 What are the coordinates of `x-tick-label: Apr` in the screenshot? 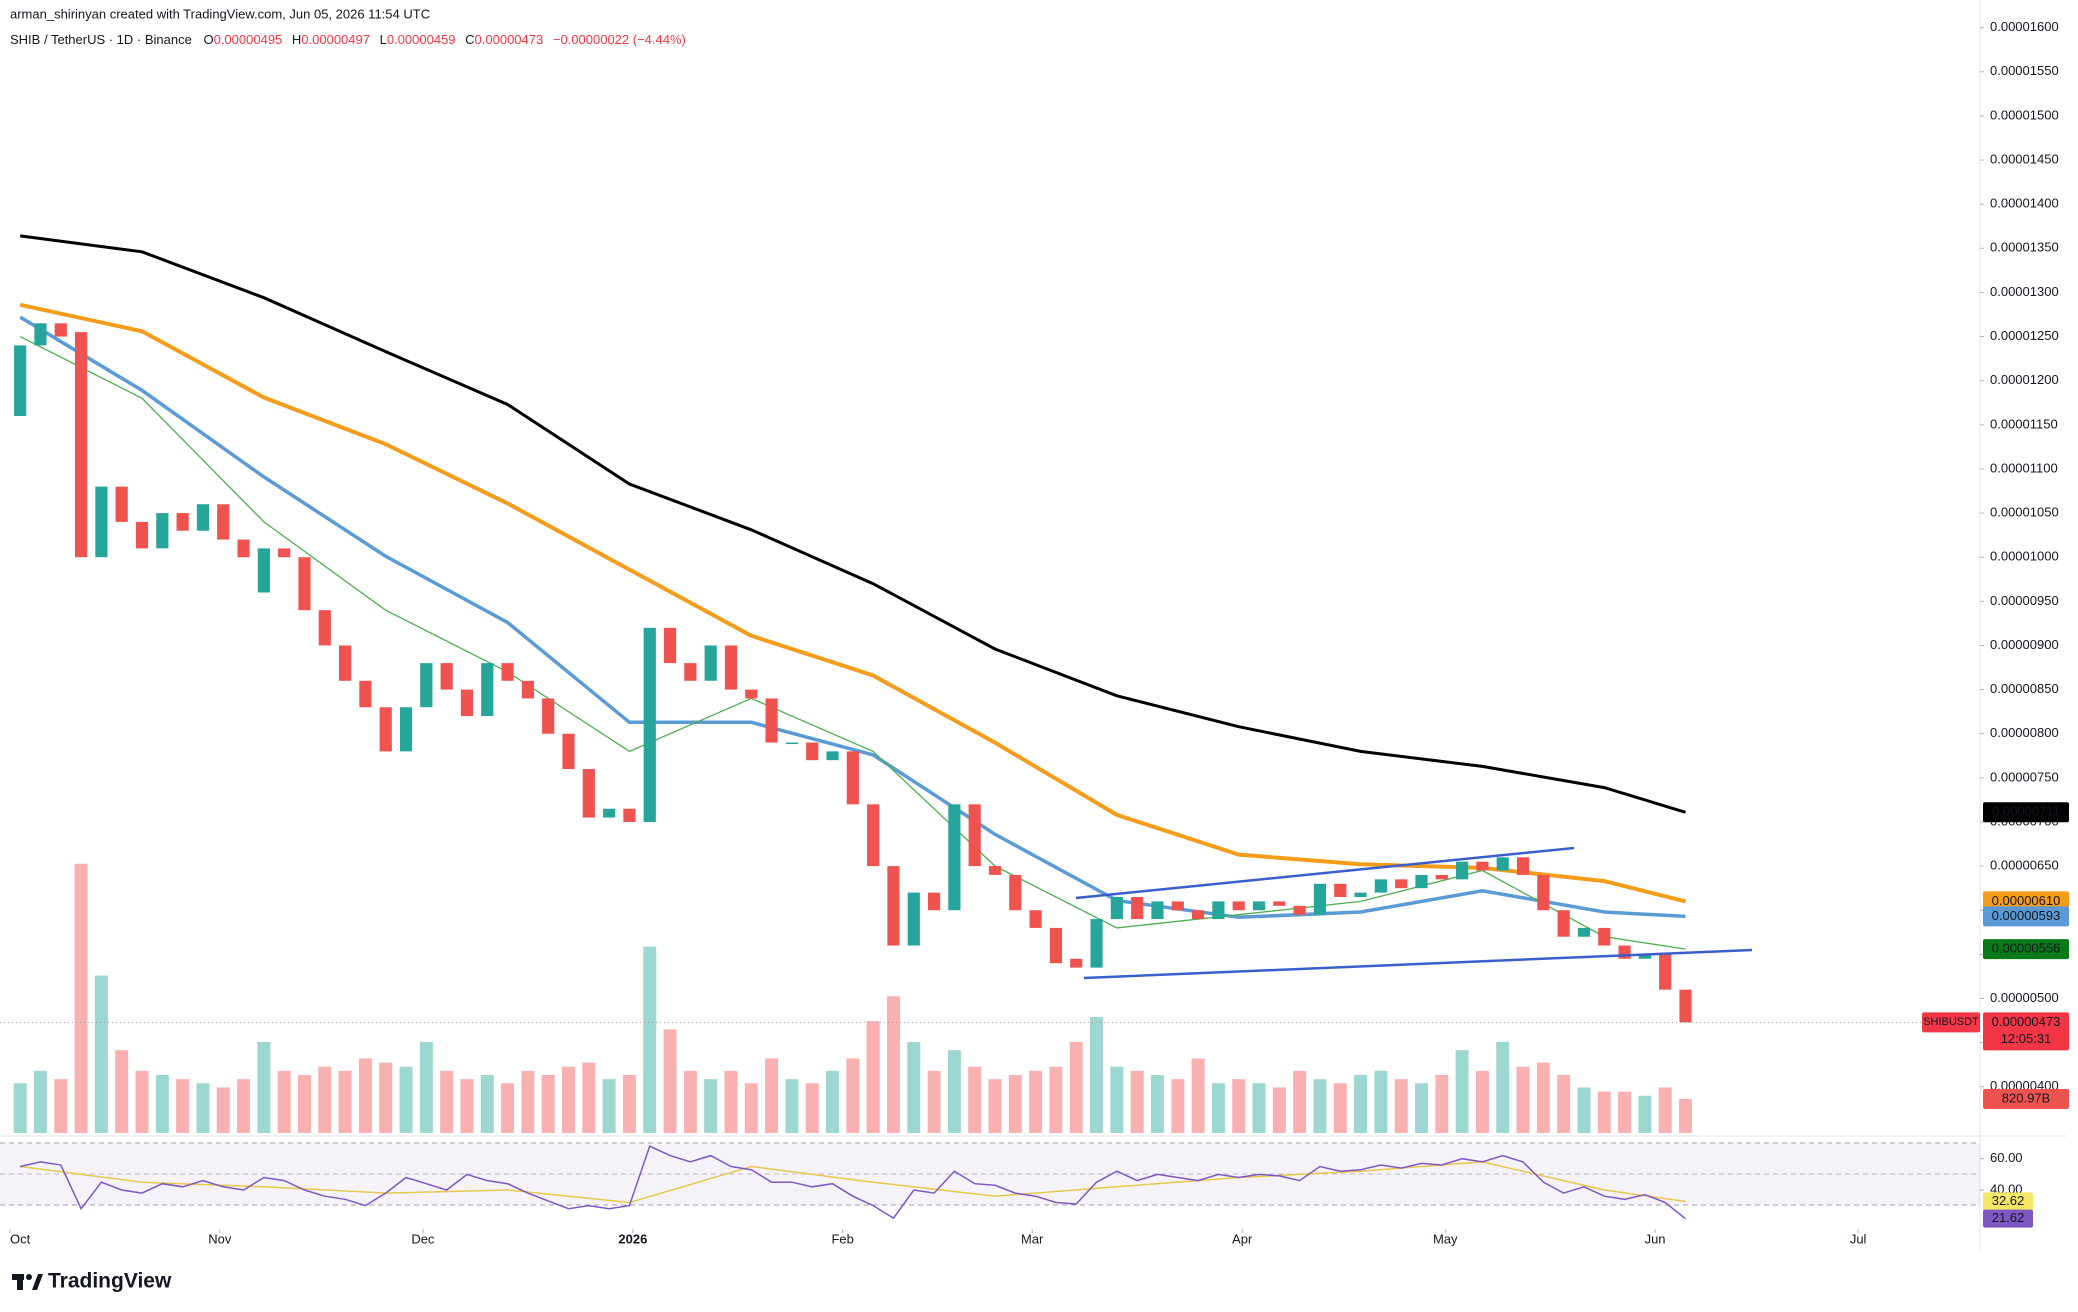 It's located at (1242, 1238).